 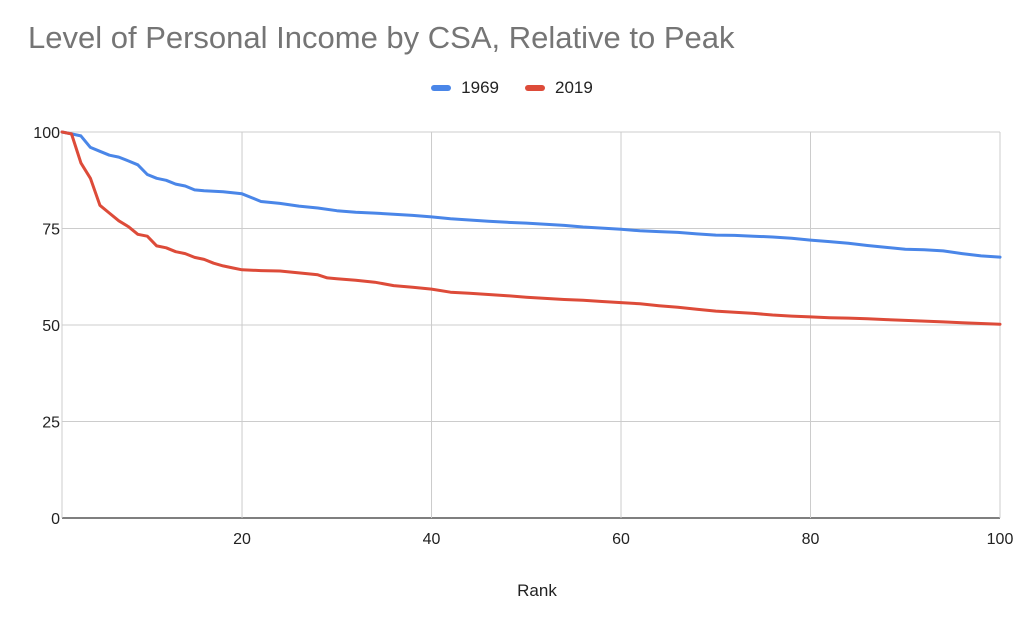 I want to click on x-axis-label: Rank, so click(x=537, y=590).